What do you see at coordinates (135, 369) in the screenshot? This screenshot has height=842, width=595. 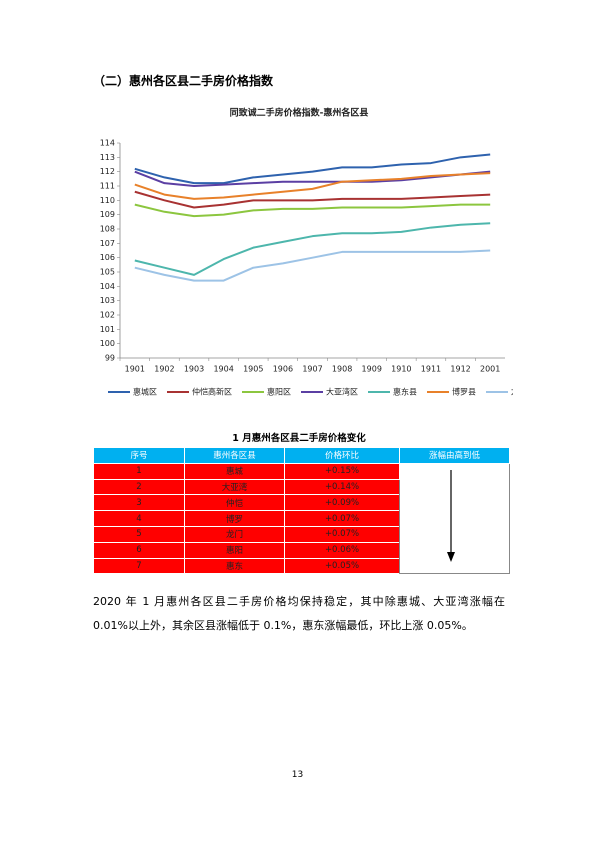 I see `x-tick-label: 1901` at bounding box center [135, 369].